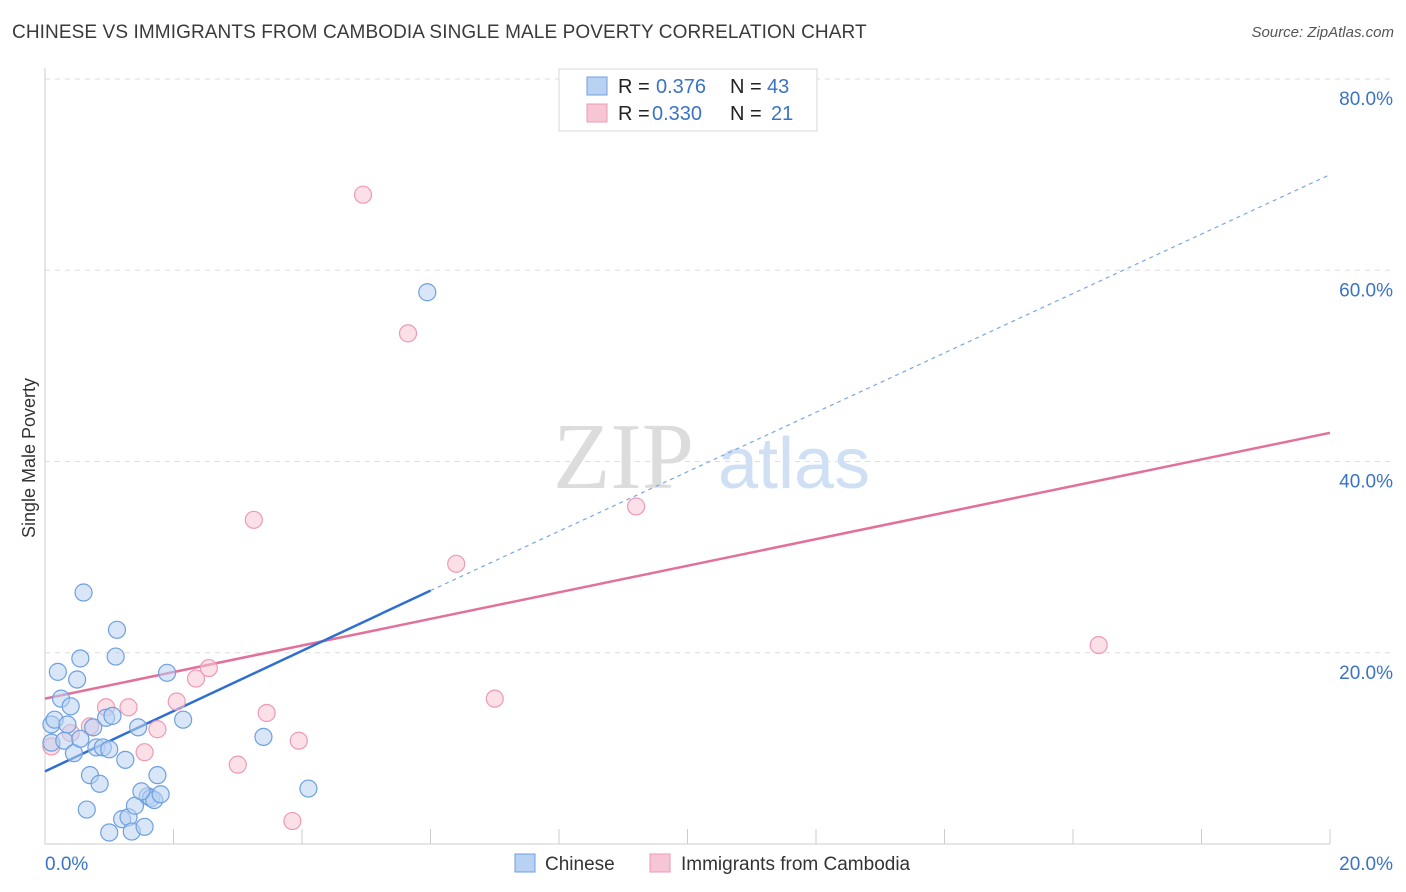  What do you see at coordinates (794, 464) in the screenshot?
I see `watermark-atlas: atlas` at bounding box center [794, 464].